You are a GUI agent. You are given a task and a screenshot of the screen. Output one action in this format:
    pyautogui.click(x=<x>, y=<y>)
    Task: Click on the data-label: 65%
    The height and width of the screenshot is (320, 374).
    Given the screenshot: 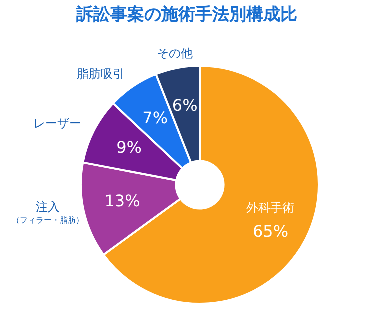 What is the action you would take?
    pyautogui.click(x=270, y=232)
    